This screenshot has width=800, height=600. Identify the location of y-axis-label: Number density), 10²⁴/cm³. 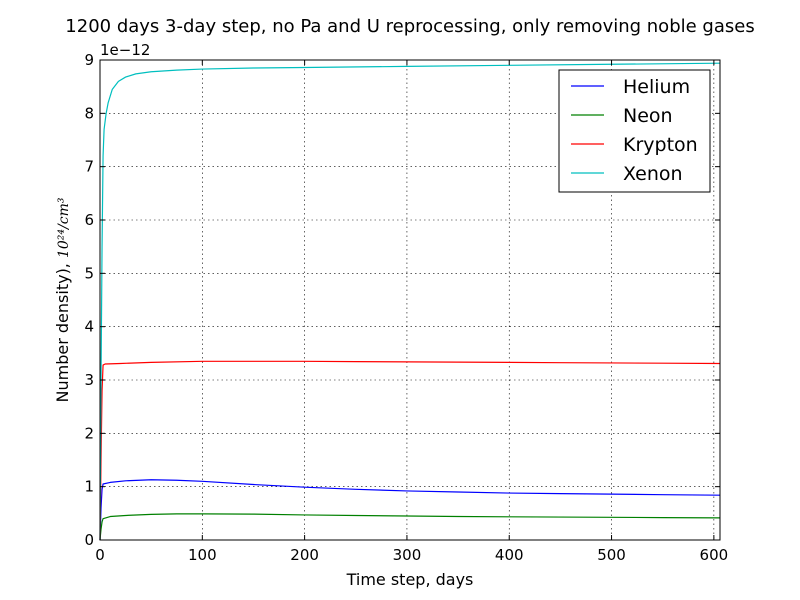
(62, 299).